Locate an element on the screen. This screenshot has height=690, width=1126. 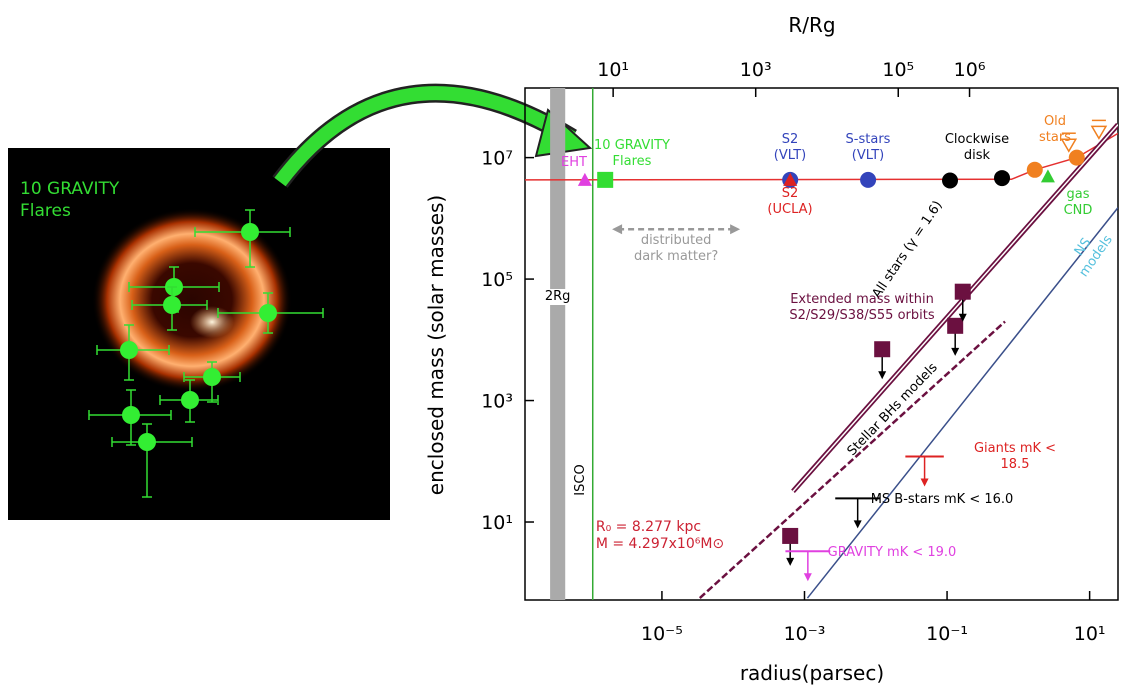
x2-tick-label: 10¹ is located at coordinates (613, 70).